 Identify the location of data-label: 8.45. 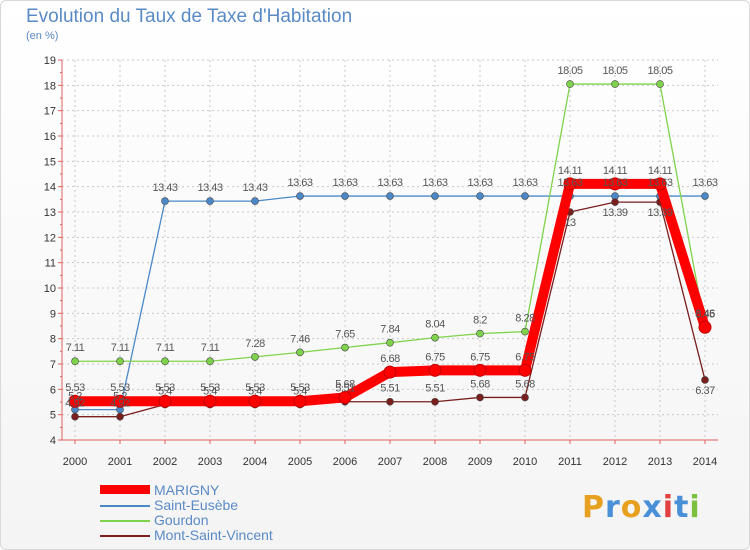
(705, 314).